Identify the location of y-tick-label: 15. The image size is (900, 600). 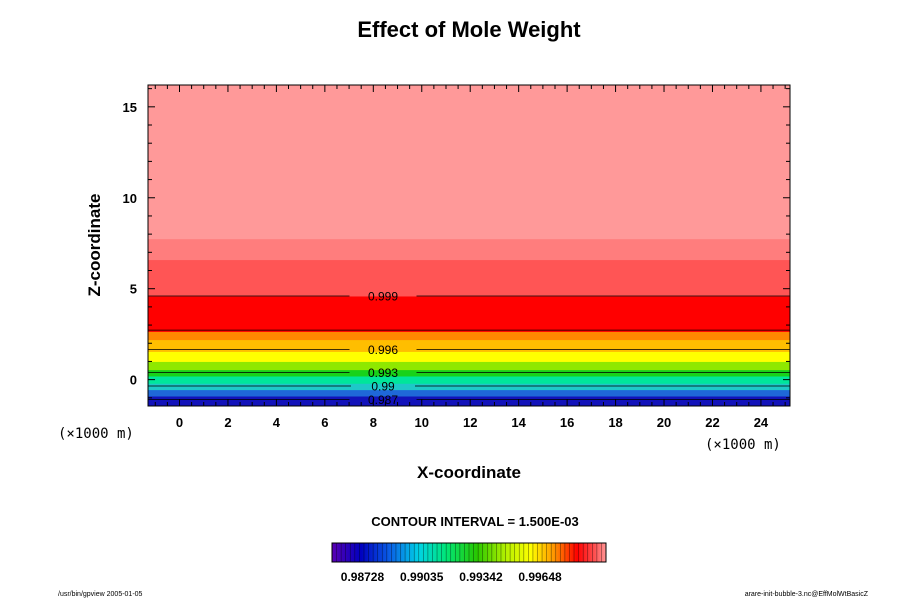
(130, 107).